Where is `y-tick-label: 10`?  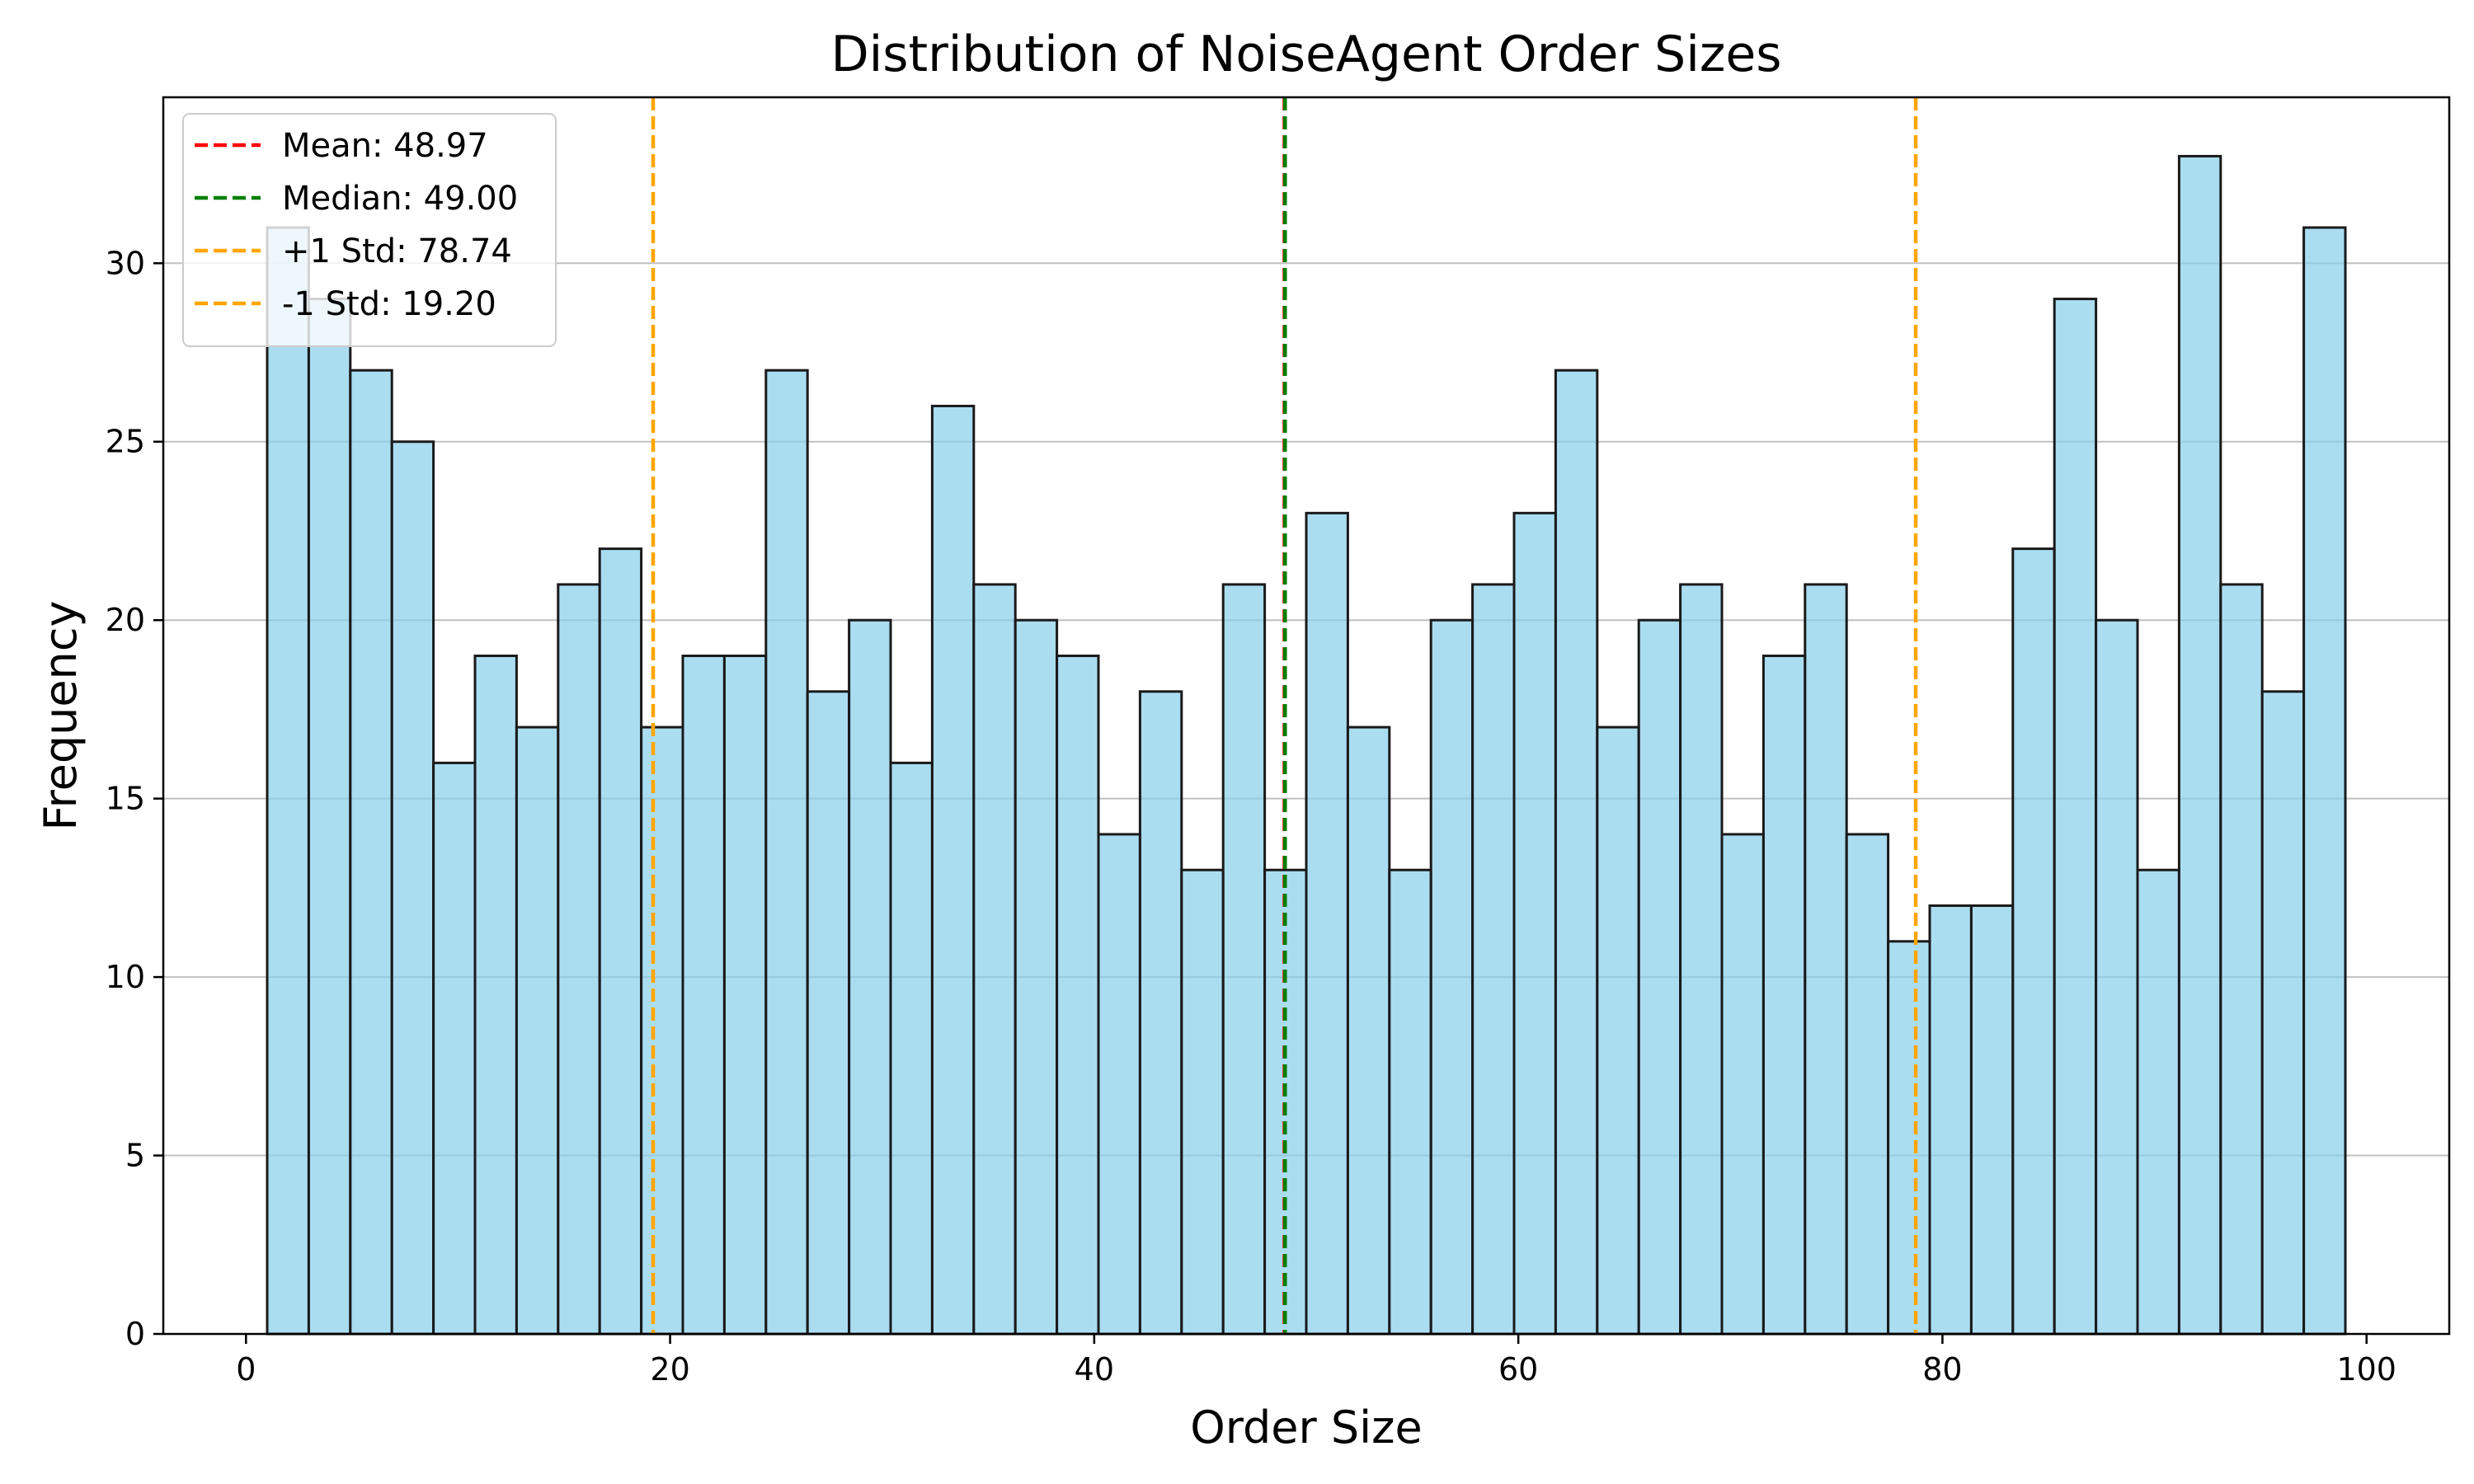 y-tick-label: 10 is located at coordinates (125, 977).